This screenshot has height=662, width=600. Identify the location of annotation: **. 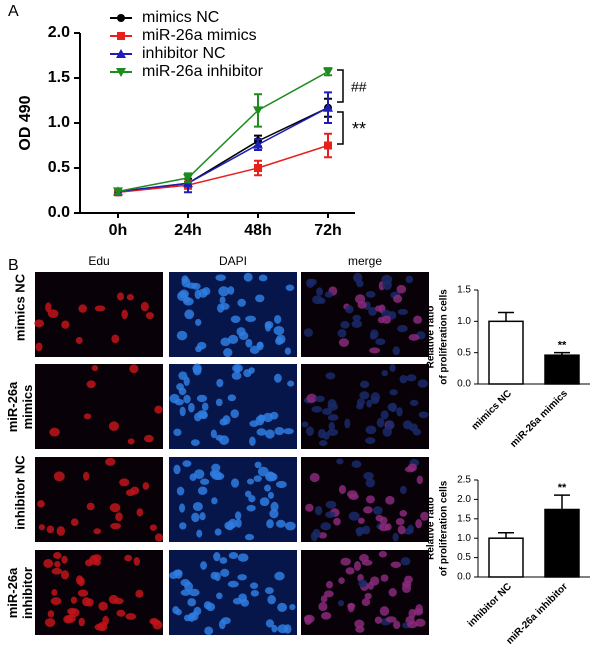
(562, 488).